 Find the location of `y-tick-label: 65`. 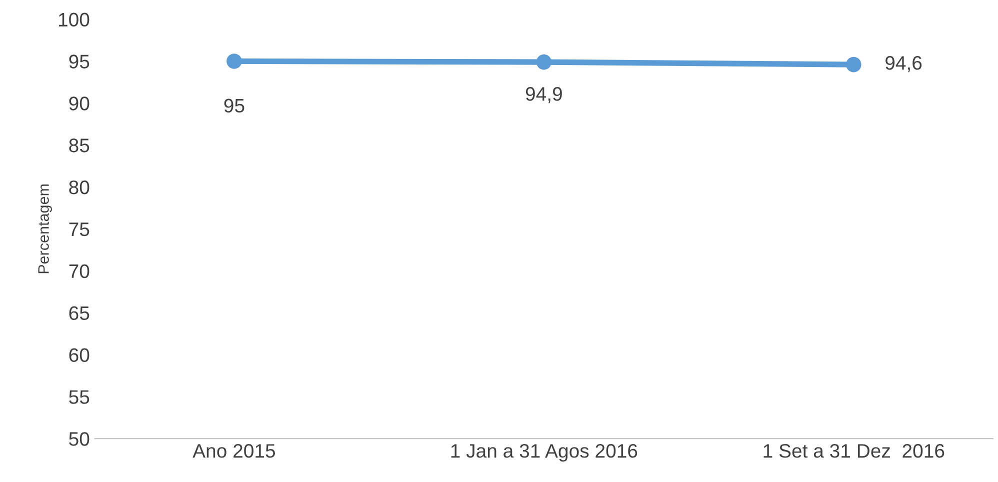

y-tick-label: 65 is located at coordinates (79, 313).